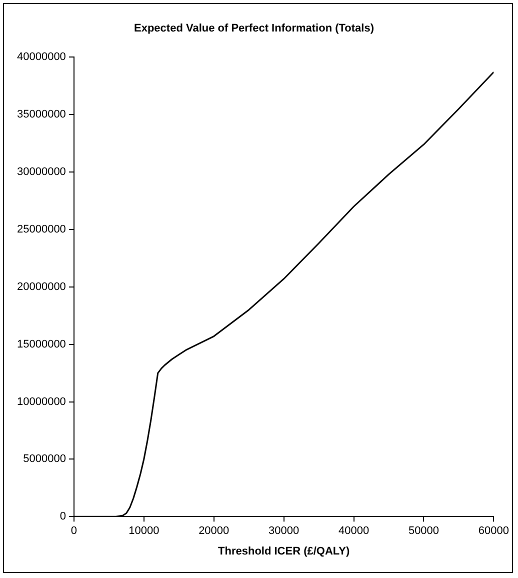  What do you see at coordinates (41, 57) in the screenshot?
I see `y-tick-label: 40000000` at bounding box center [41, 57].